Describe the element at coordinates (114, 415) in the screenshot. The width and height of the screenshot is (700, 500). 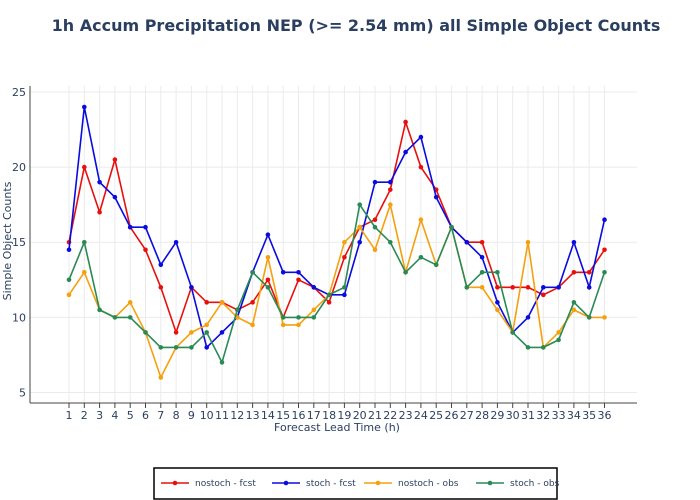
I see `x-tick-label: 4` at that location.